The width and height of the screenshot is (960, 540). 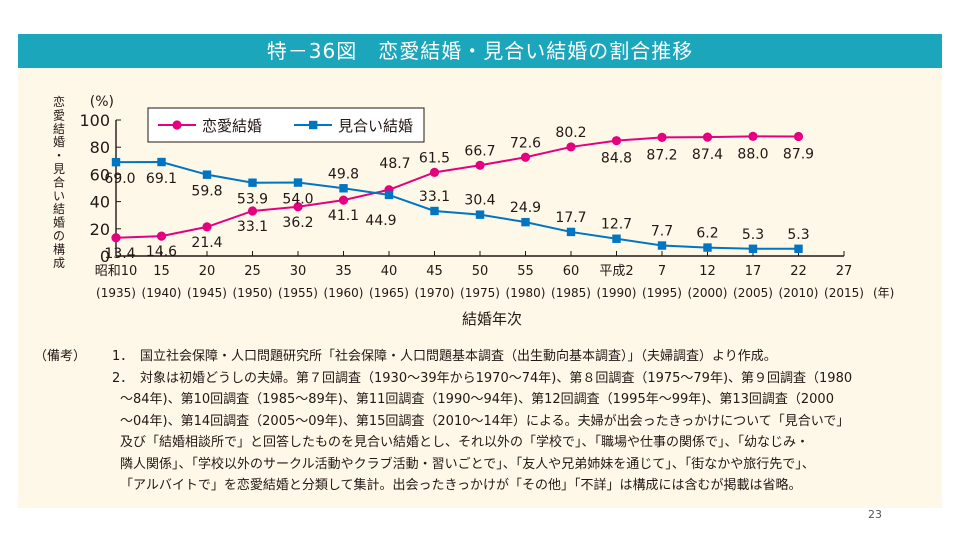 I want to click on data-label-love-1965: 48.7, so click(x=394, y=164).